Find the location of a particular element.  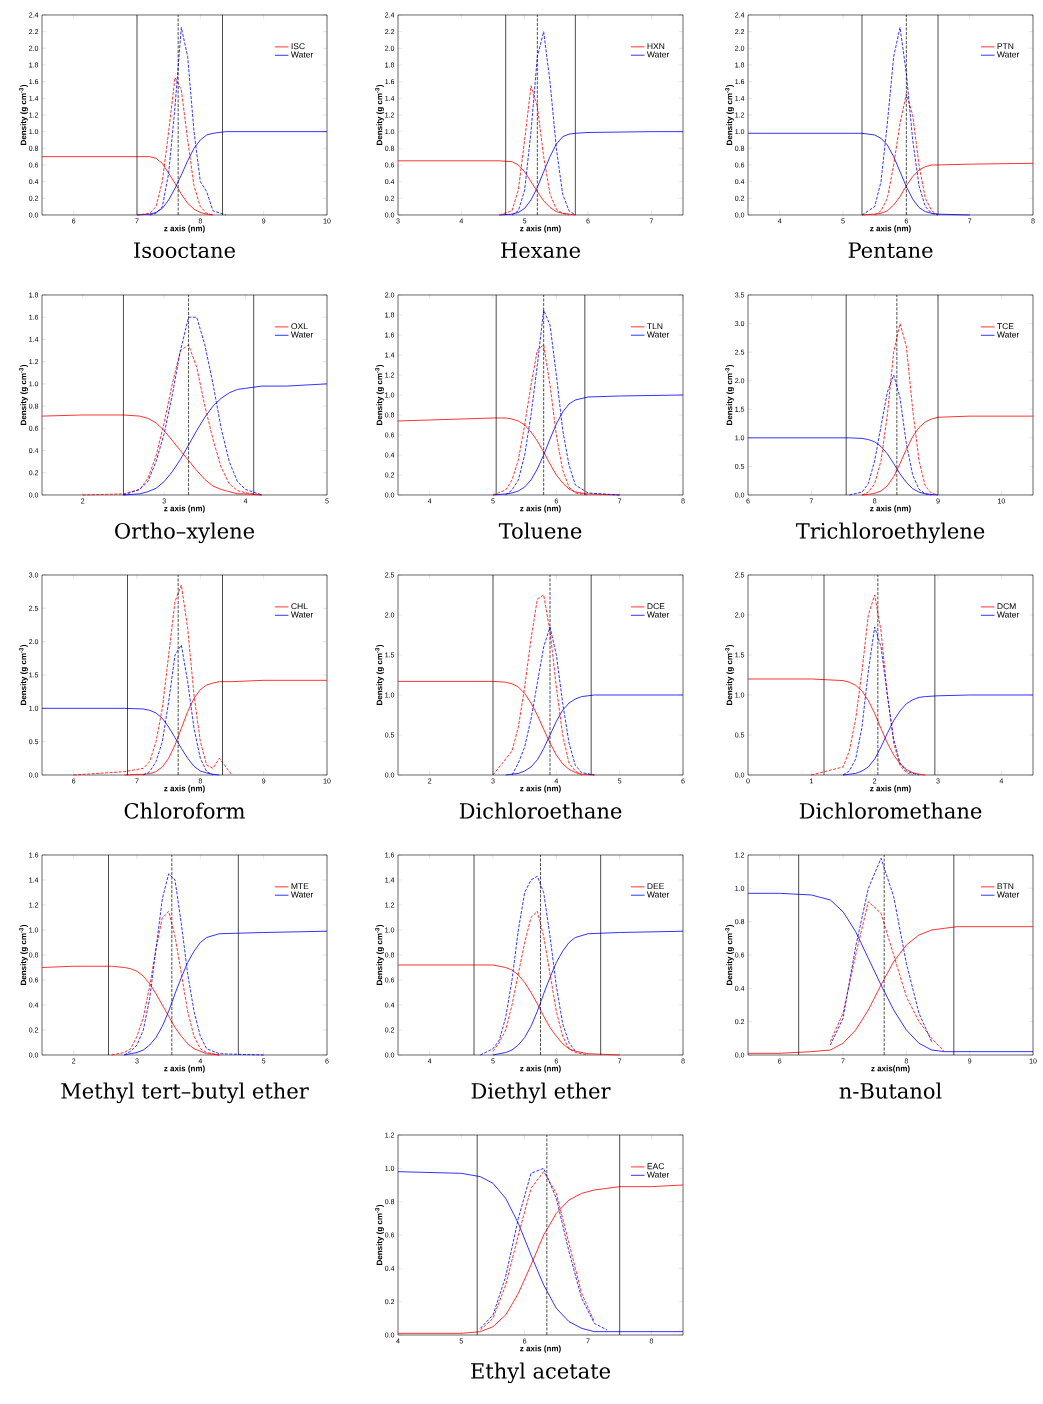

text: Ethyl acetate is located at coordinates (540, 1373).